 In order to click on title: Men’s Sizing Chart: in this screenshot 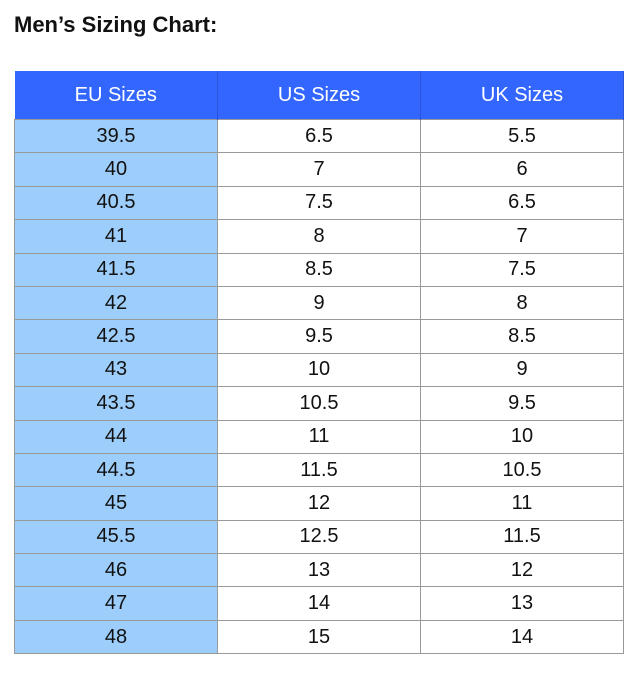, I will do `click(116, 24)`.